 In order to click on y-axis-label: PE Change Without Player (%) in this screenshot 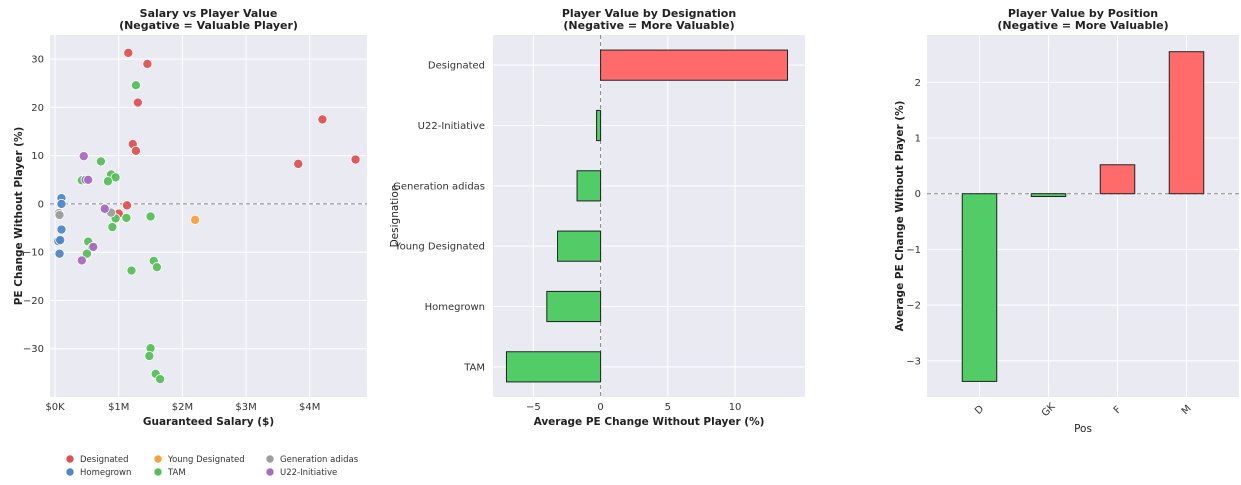, I will do `click(19, 216)`.